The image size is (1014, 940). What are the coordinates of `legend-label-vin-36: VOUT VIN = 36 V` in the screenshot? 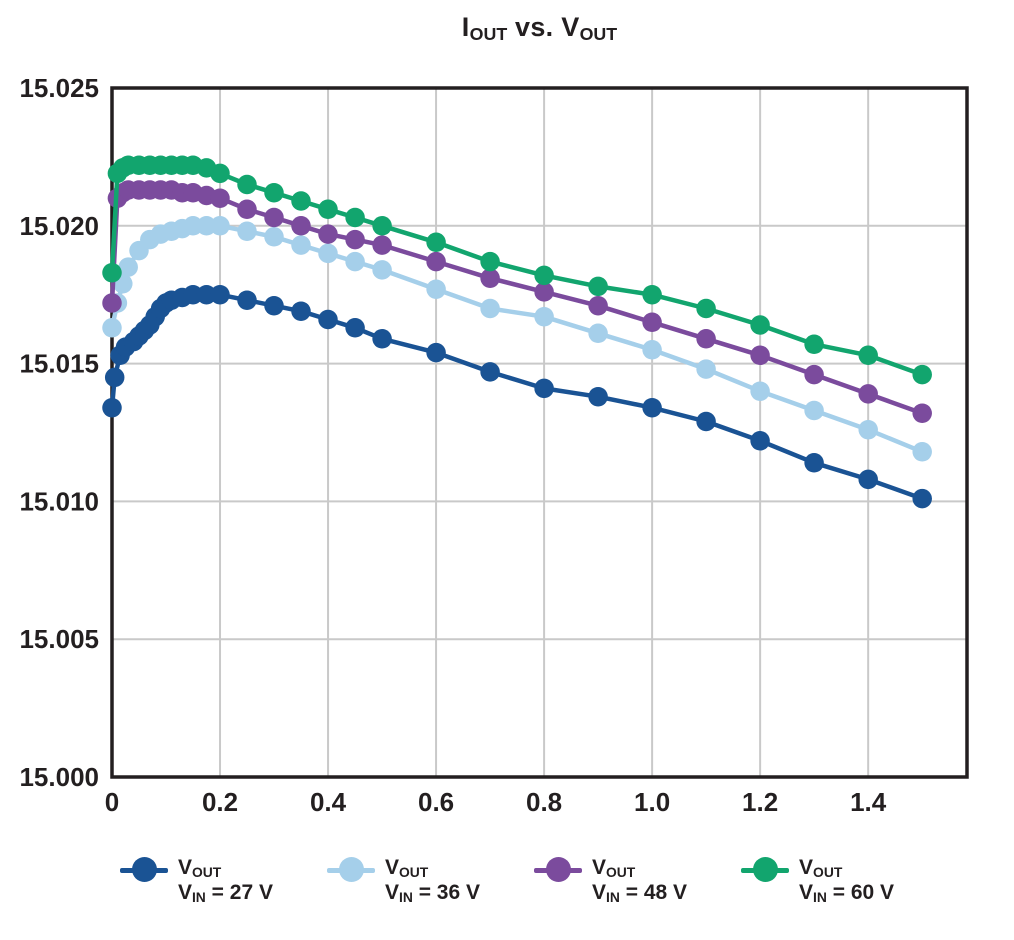 It's located at (432, 881).